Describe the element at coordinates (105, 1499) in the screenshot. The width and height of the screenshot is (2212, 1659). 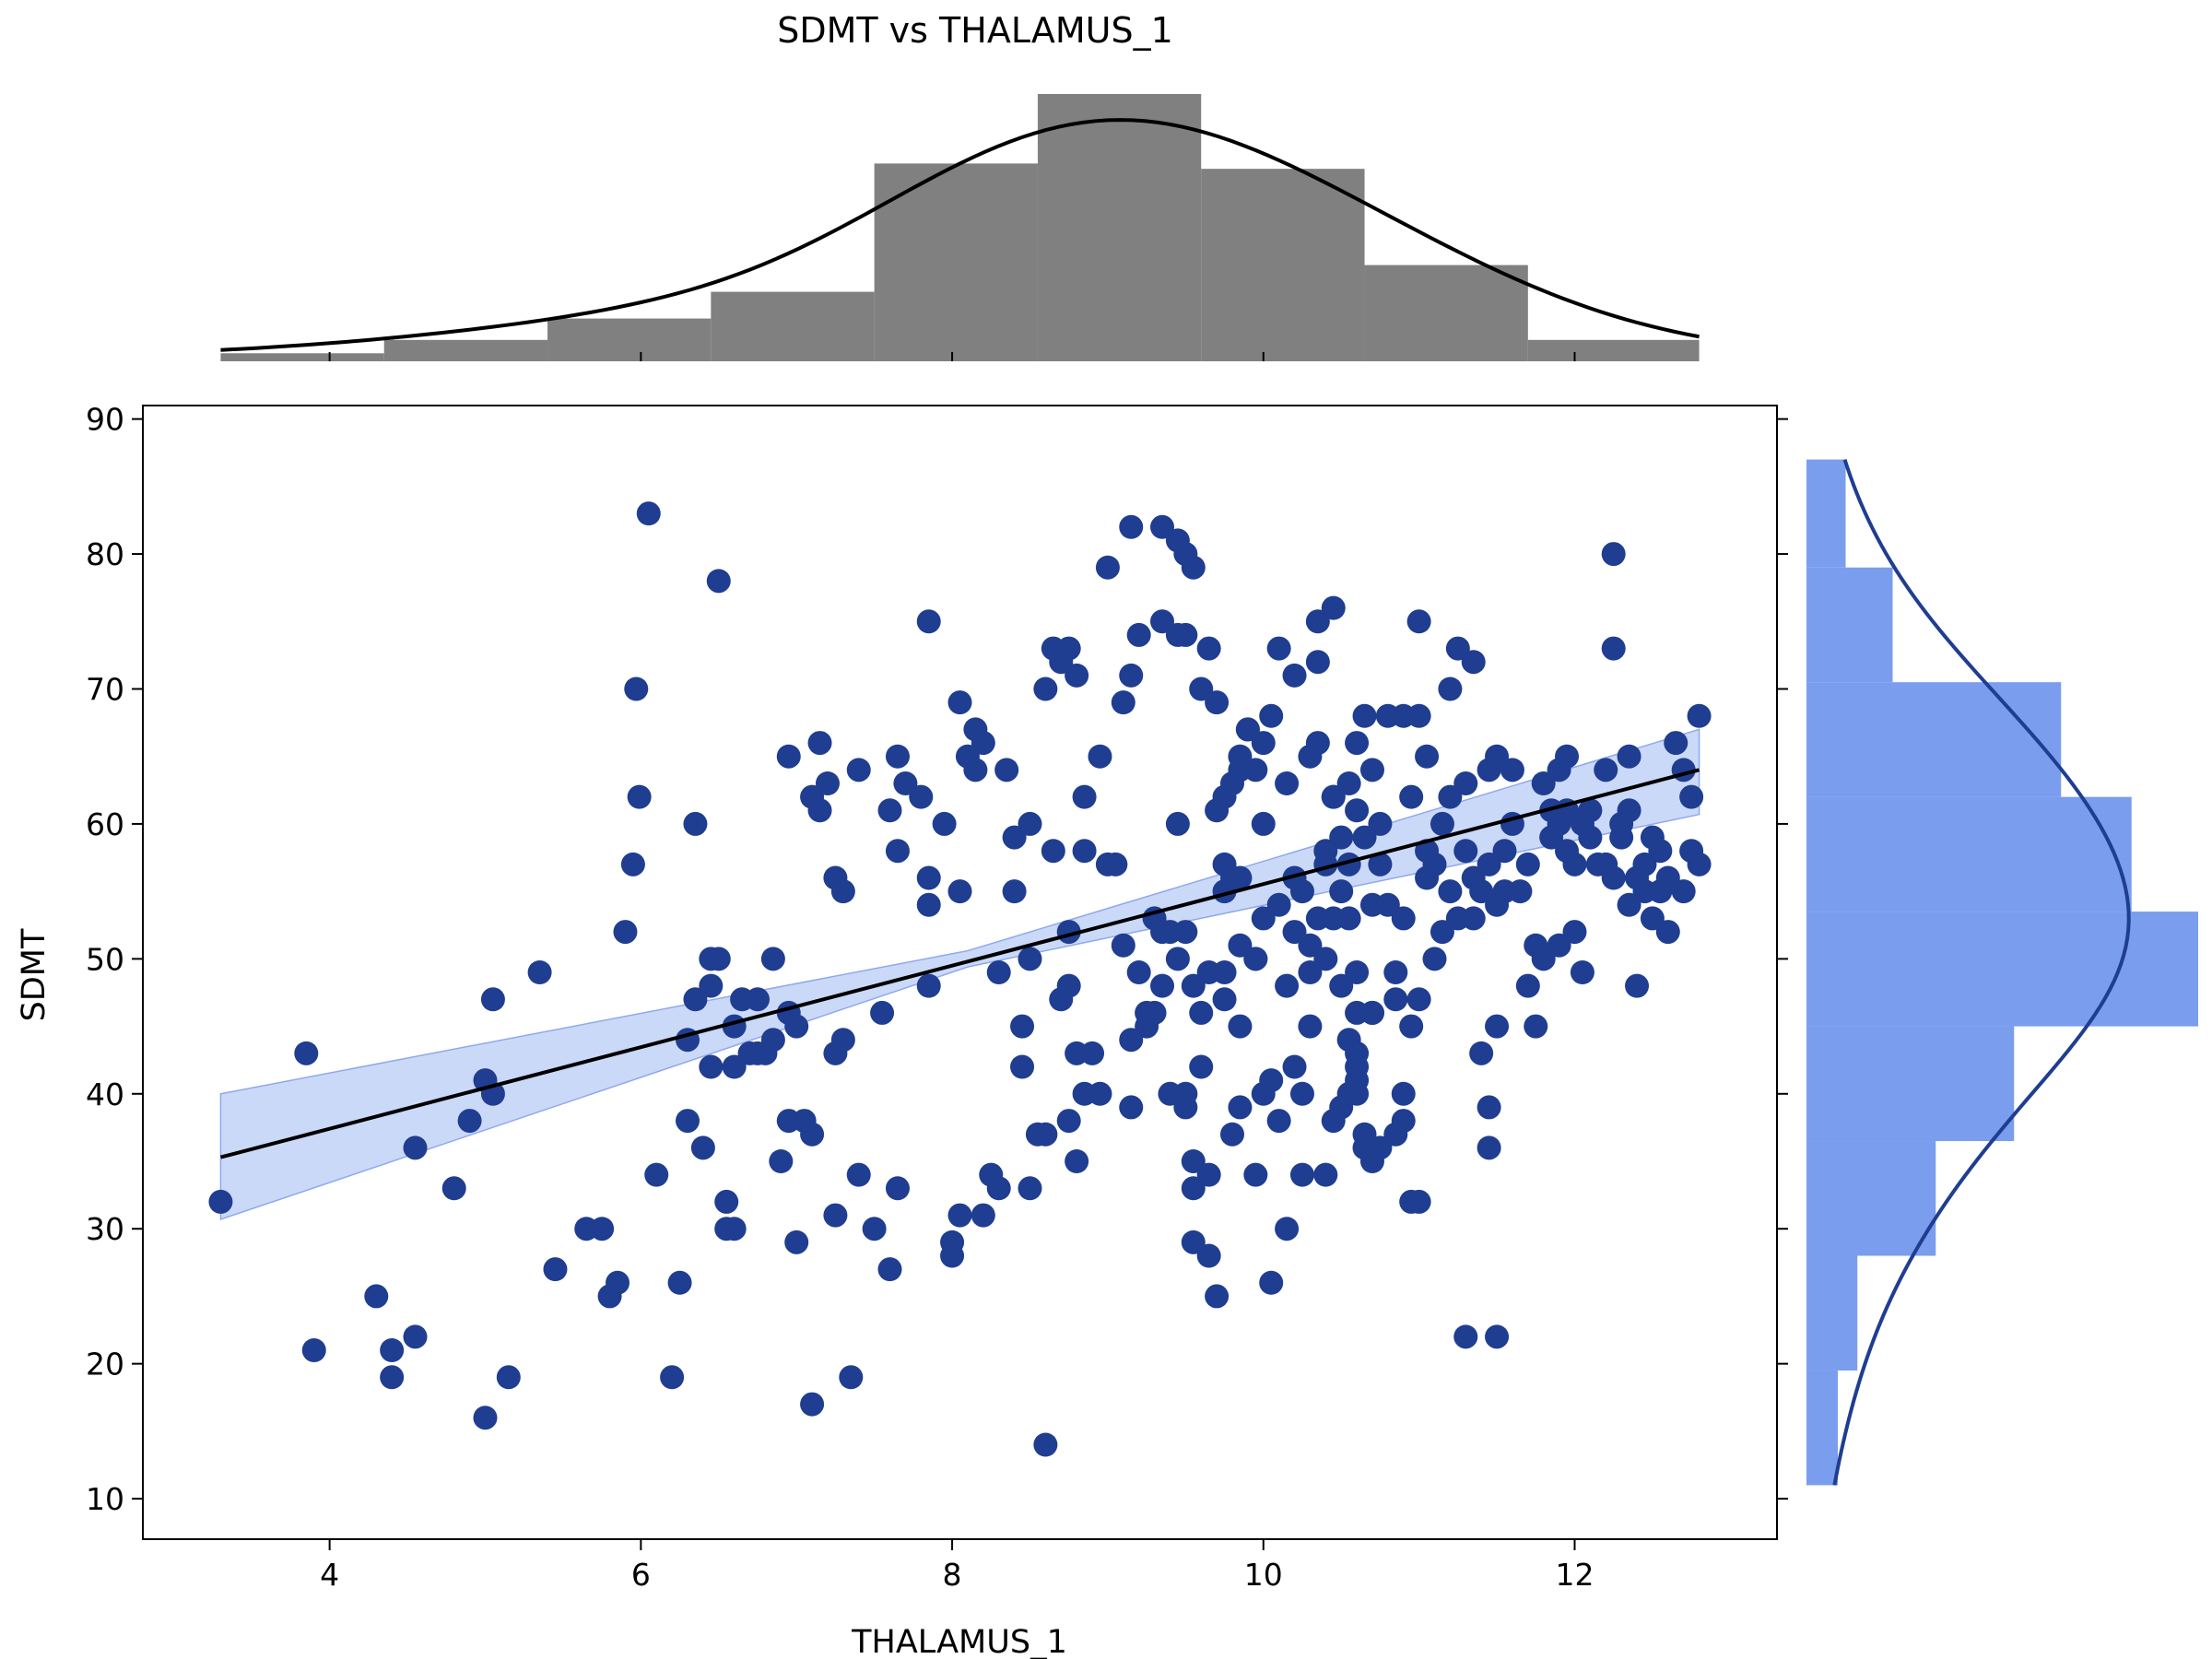
I see `y-tick-label: 10` at that location.